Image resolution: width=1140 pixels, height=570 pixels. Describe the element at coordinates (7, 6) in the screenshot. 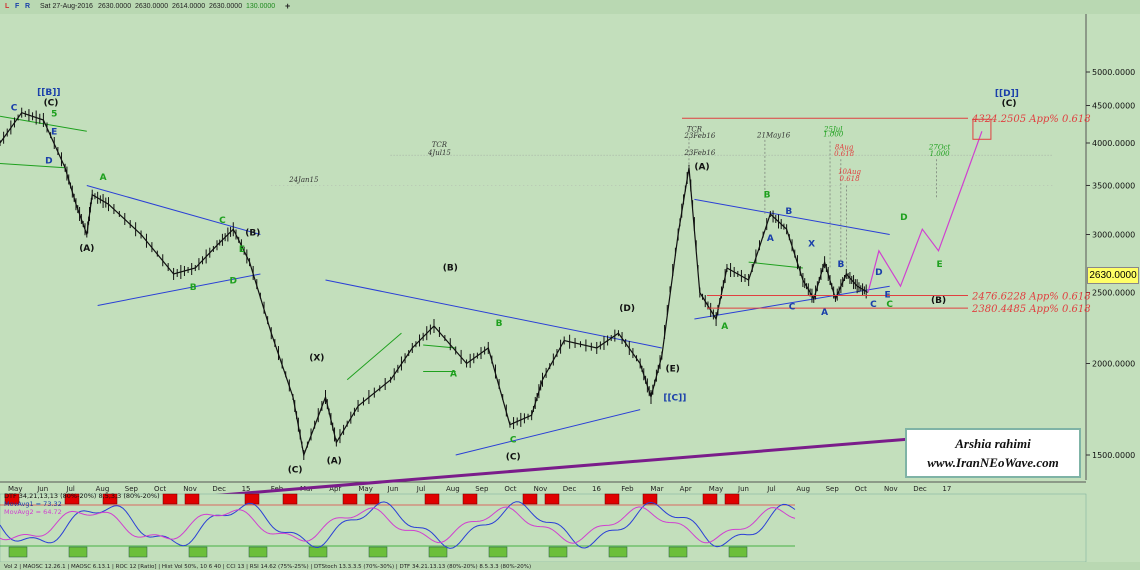

I see `flag-l: L` at that location.